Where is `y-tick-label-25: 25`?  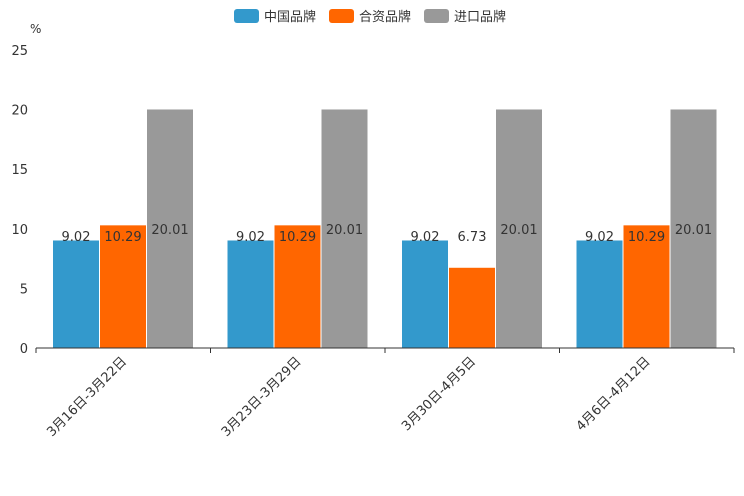 y-tick-label-25: 25 is located at coordinates (19, 51).